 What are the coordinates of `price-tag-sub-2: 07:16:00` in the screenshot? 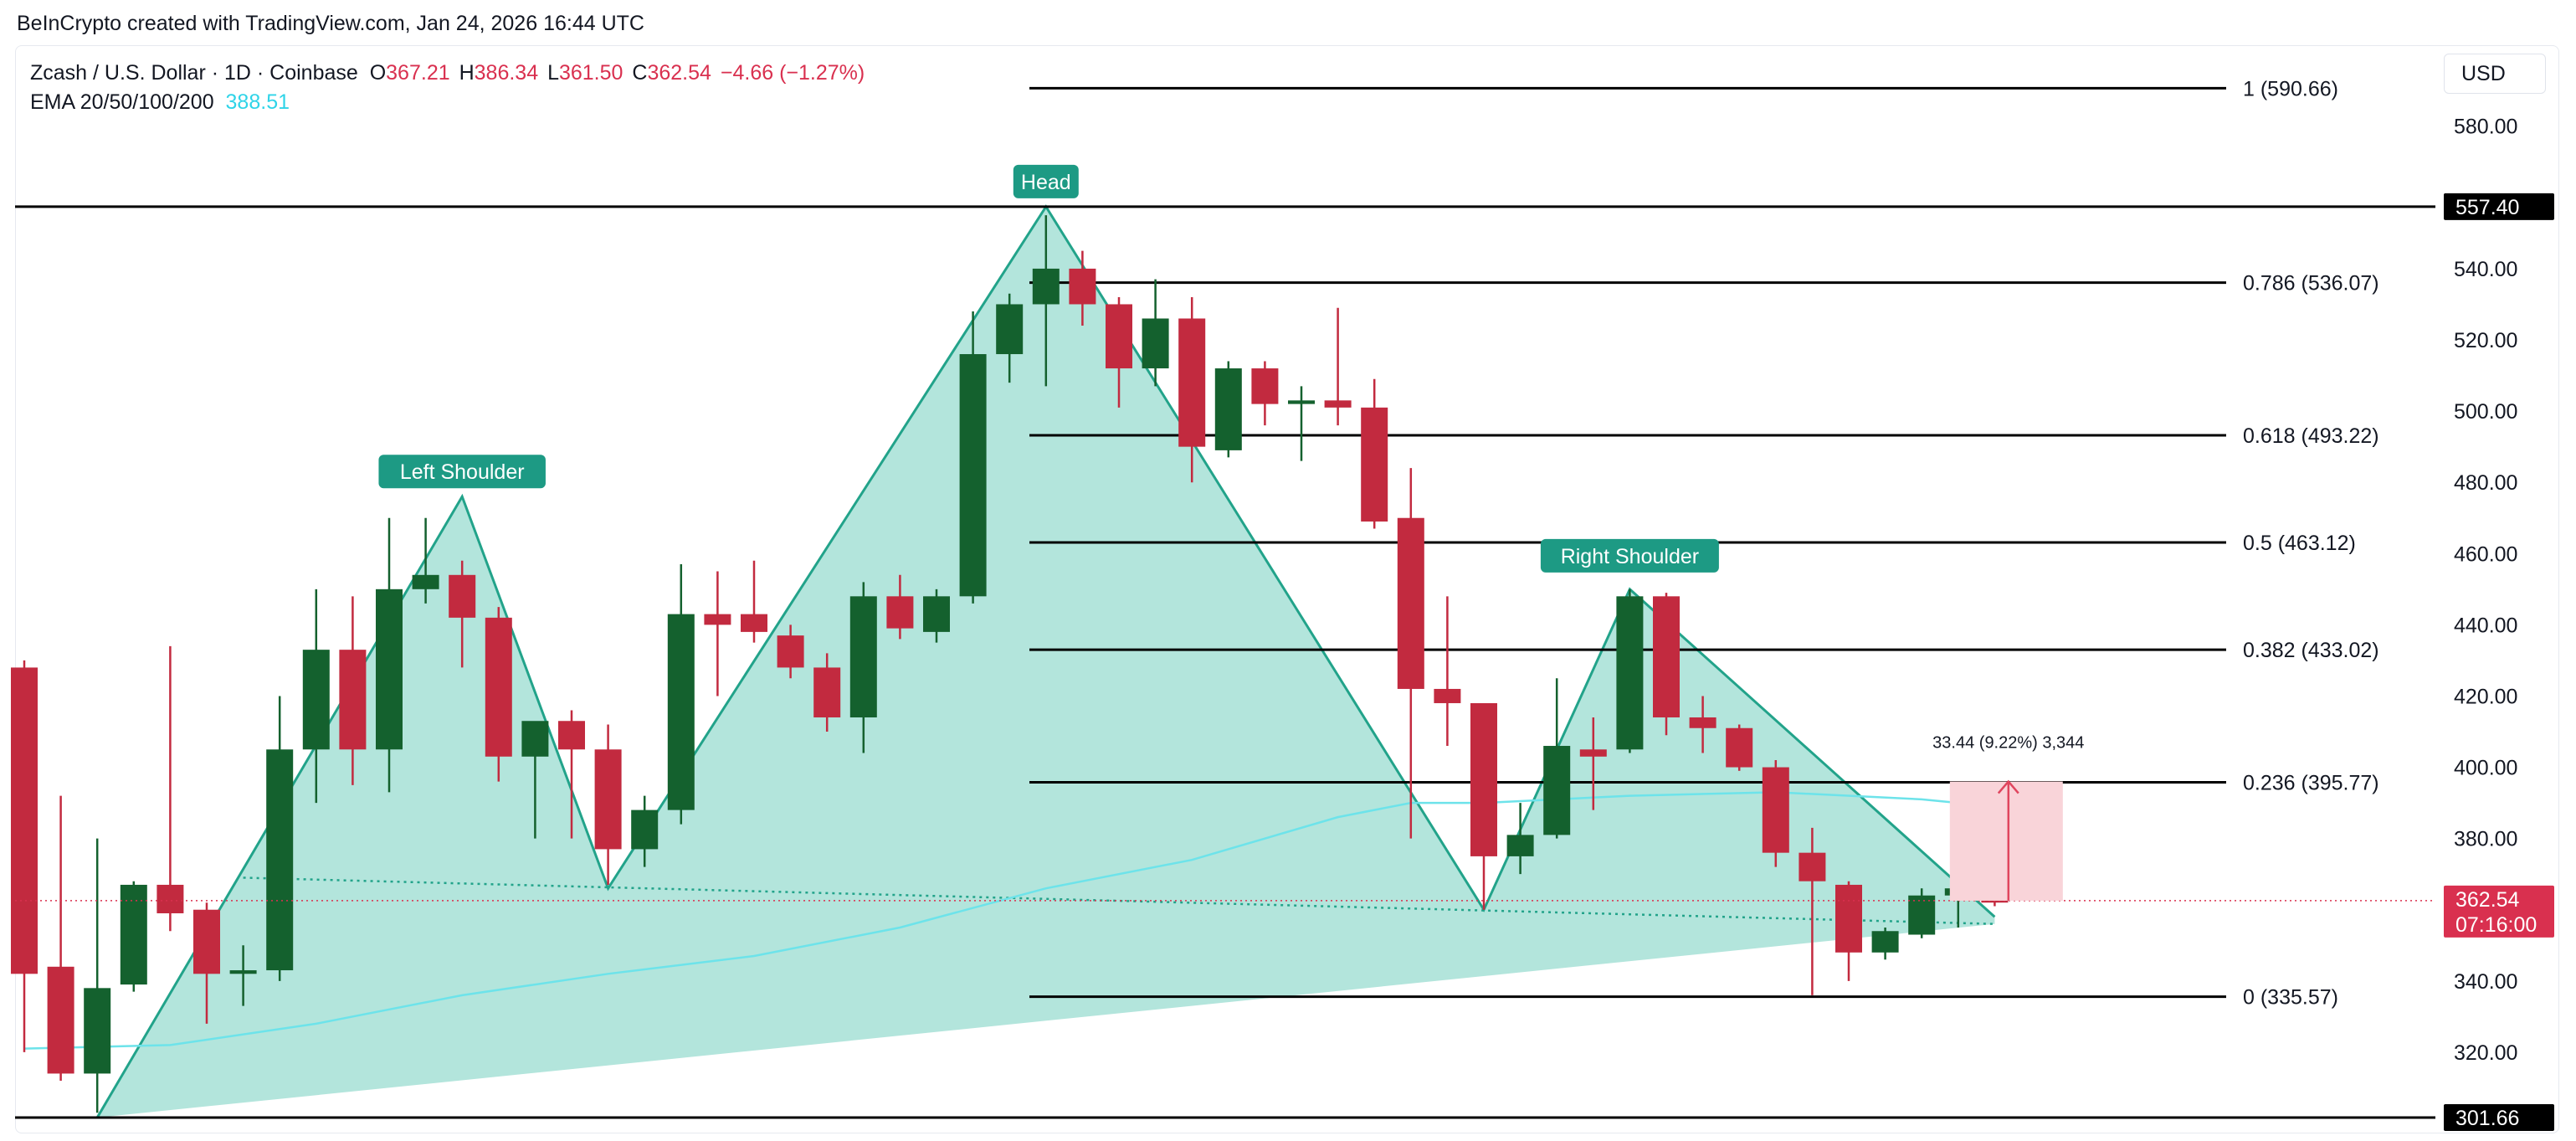 It's located at (2496, 925).